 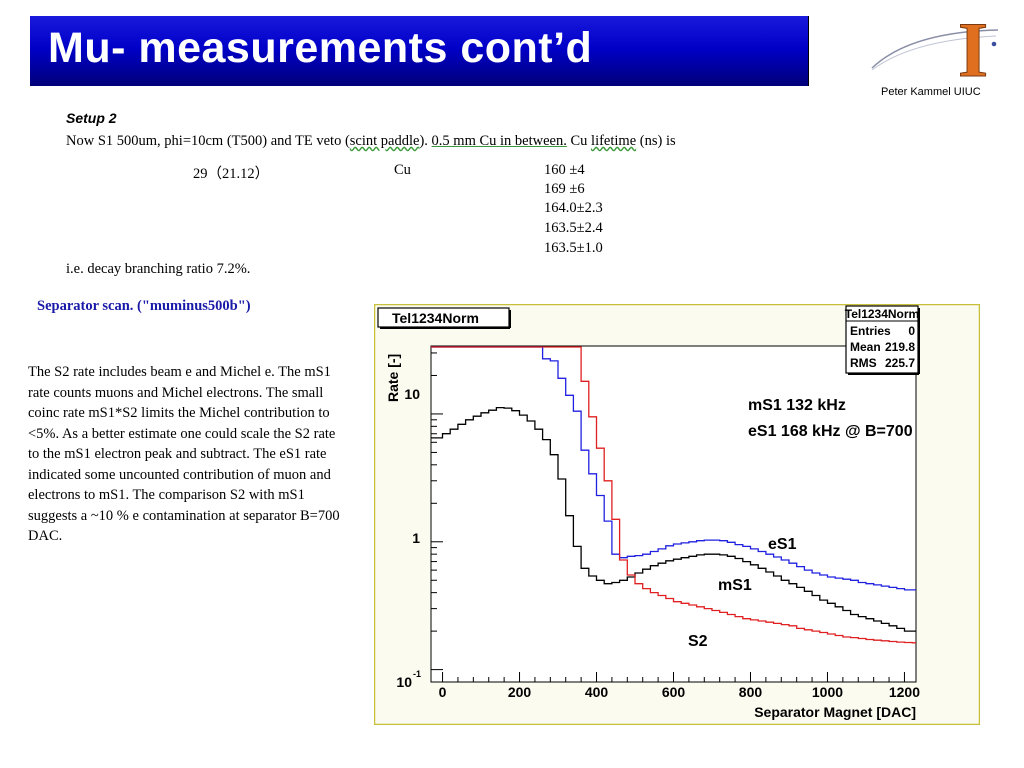 What do you see at coordinates (614, 141) in the screenshot?
I see `setup-text-f: lifetime` at bounding box center [614, 141].